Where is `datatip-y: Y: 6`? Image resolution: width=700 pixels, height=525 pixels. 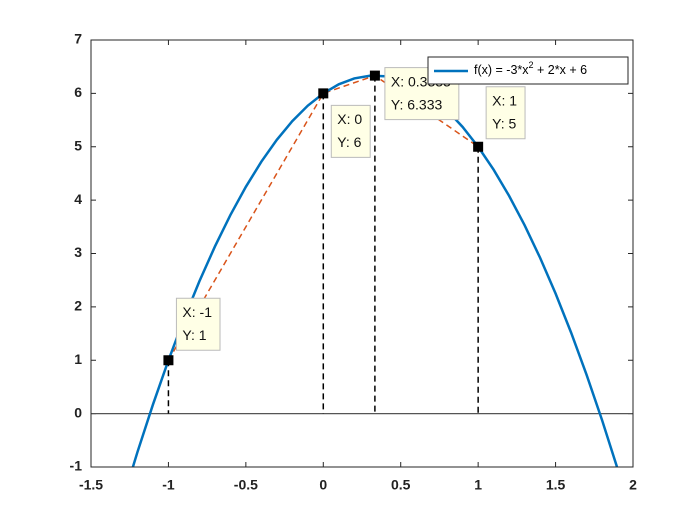 datatip-y: Y: 6 is located at coordinates (349, 142).